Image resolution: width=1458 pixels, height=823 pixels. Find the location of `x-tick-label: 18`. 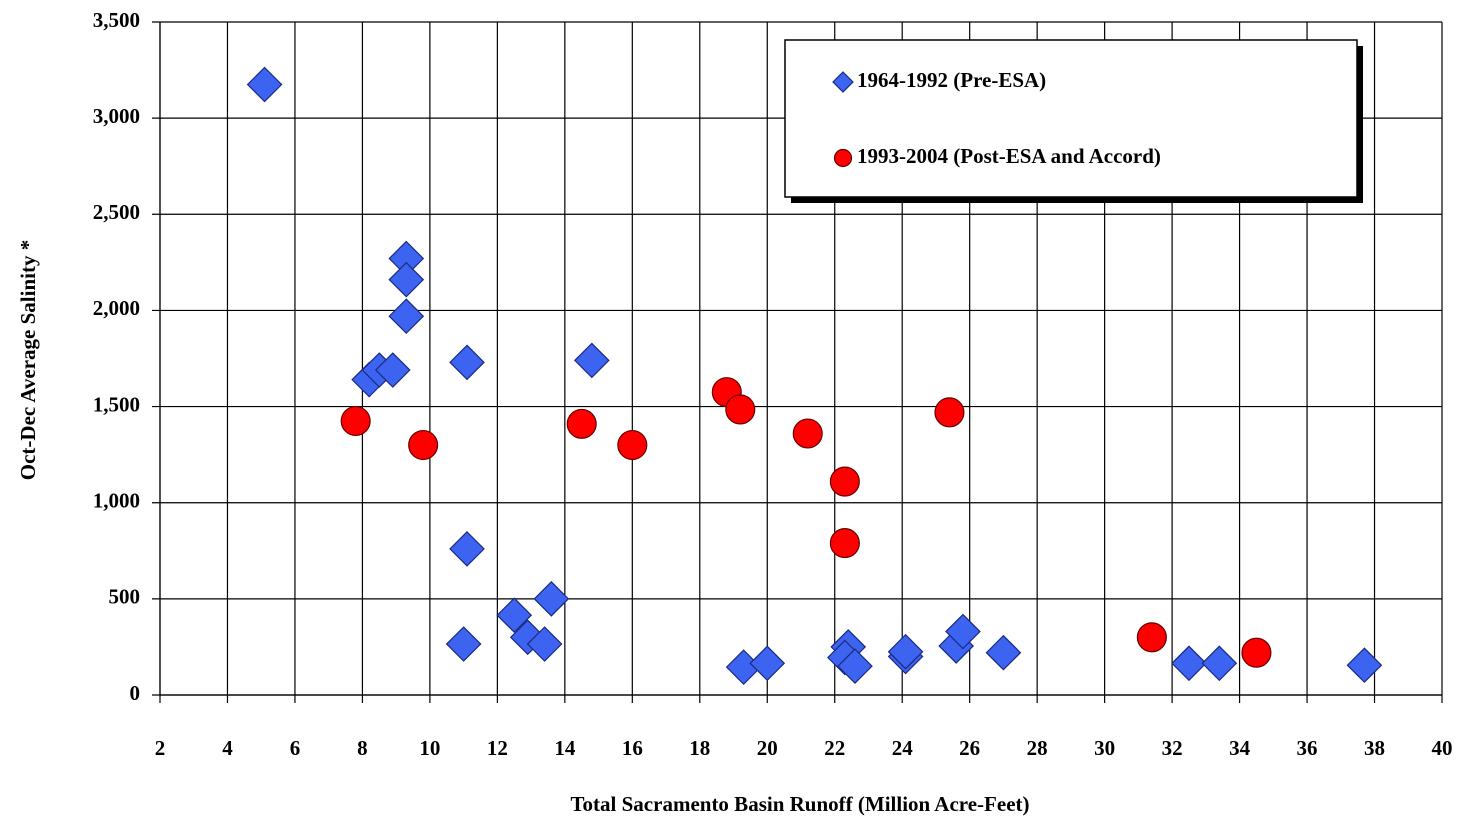

x-tick-label: 18 is located at coordinates (699, 748).